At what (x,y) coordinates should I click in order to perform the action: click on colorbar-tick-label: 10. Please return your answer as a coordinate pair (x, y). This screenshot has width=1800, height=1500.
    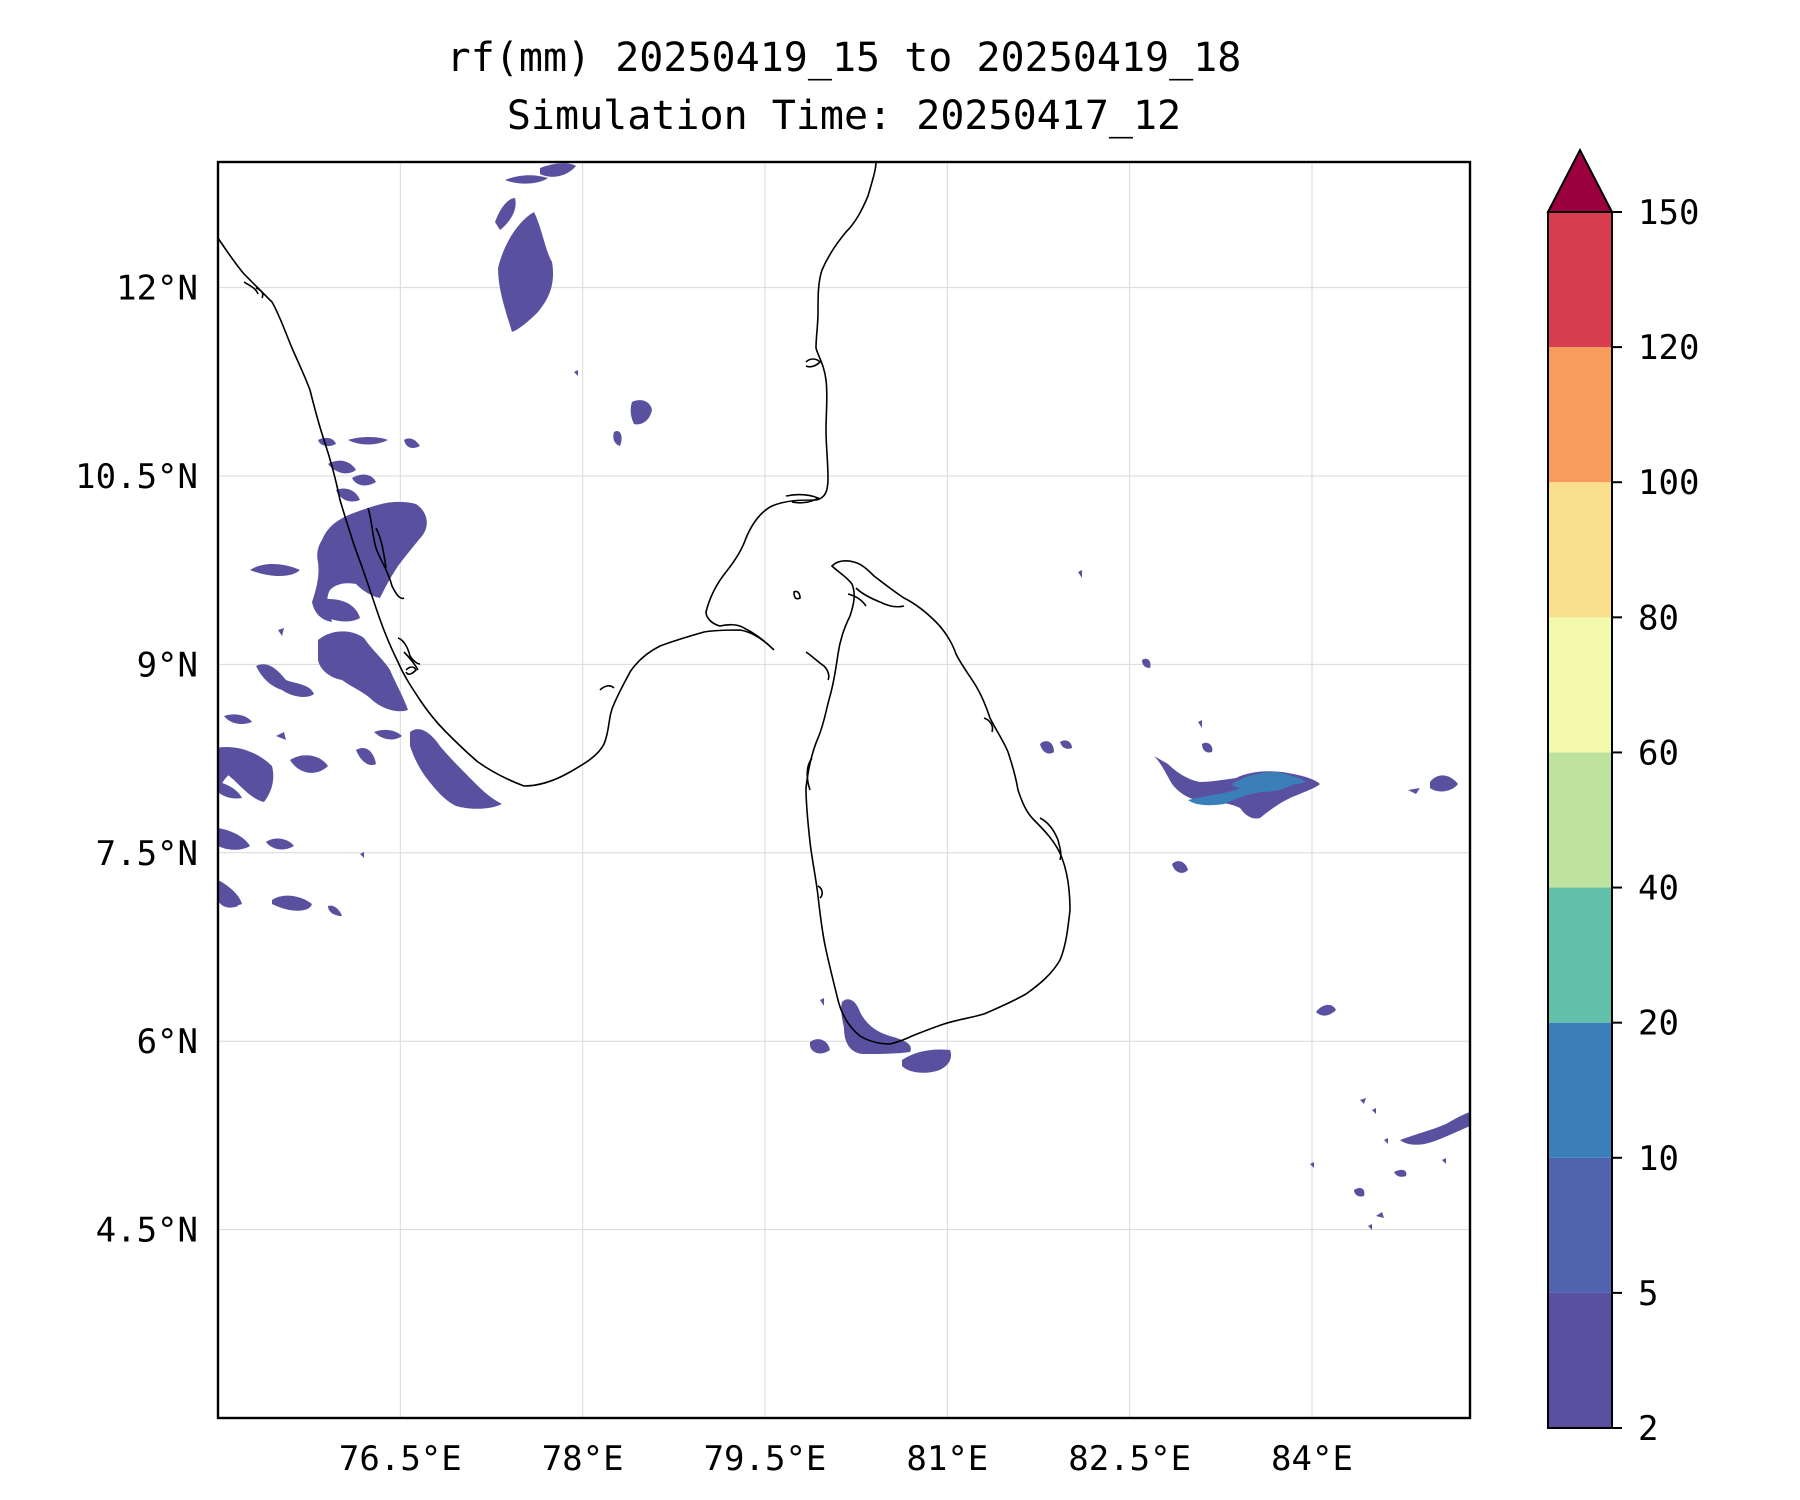
    Looking at the image, I should click on (1658, 1159).